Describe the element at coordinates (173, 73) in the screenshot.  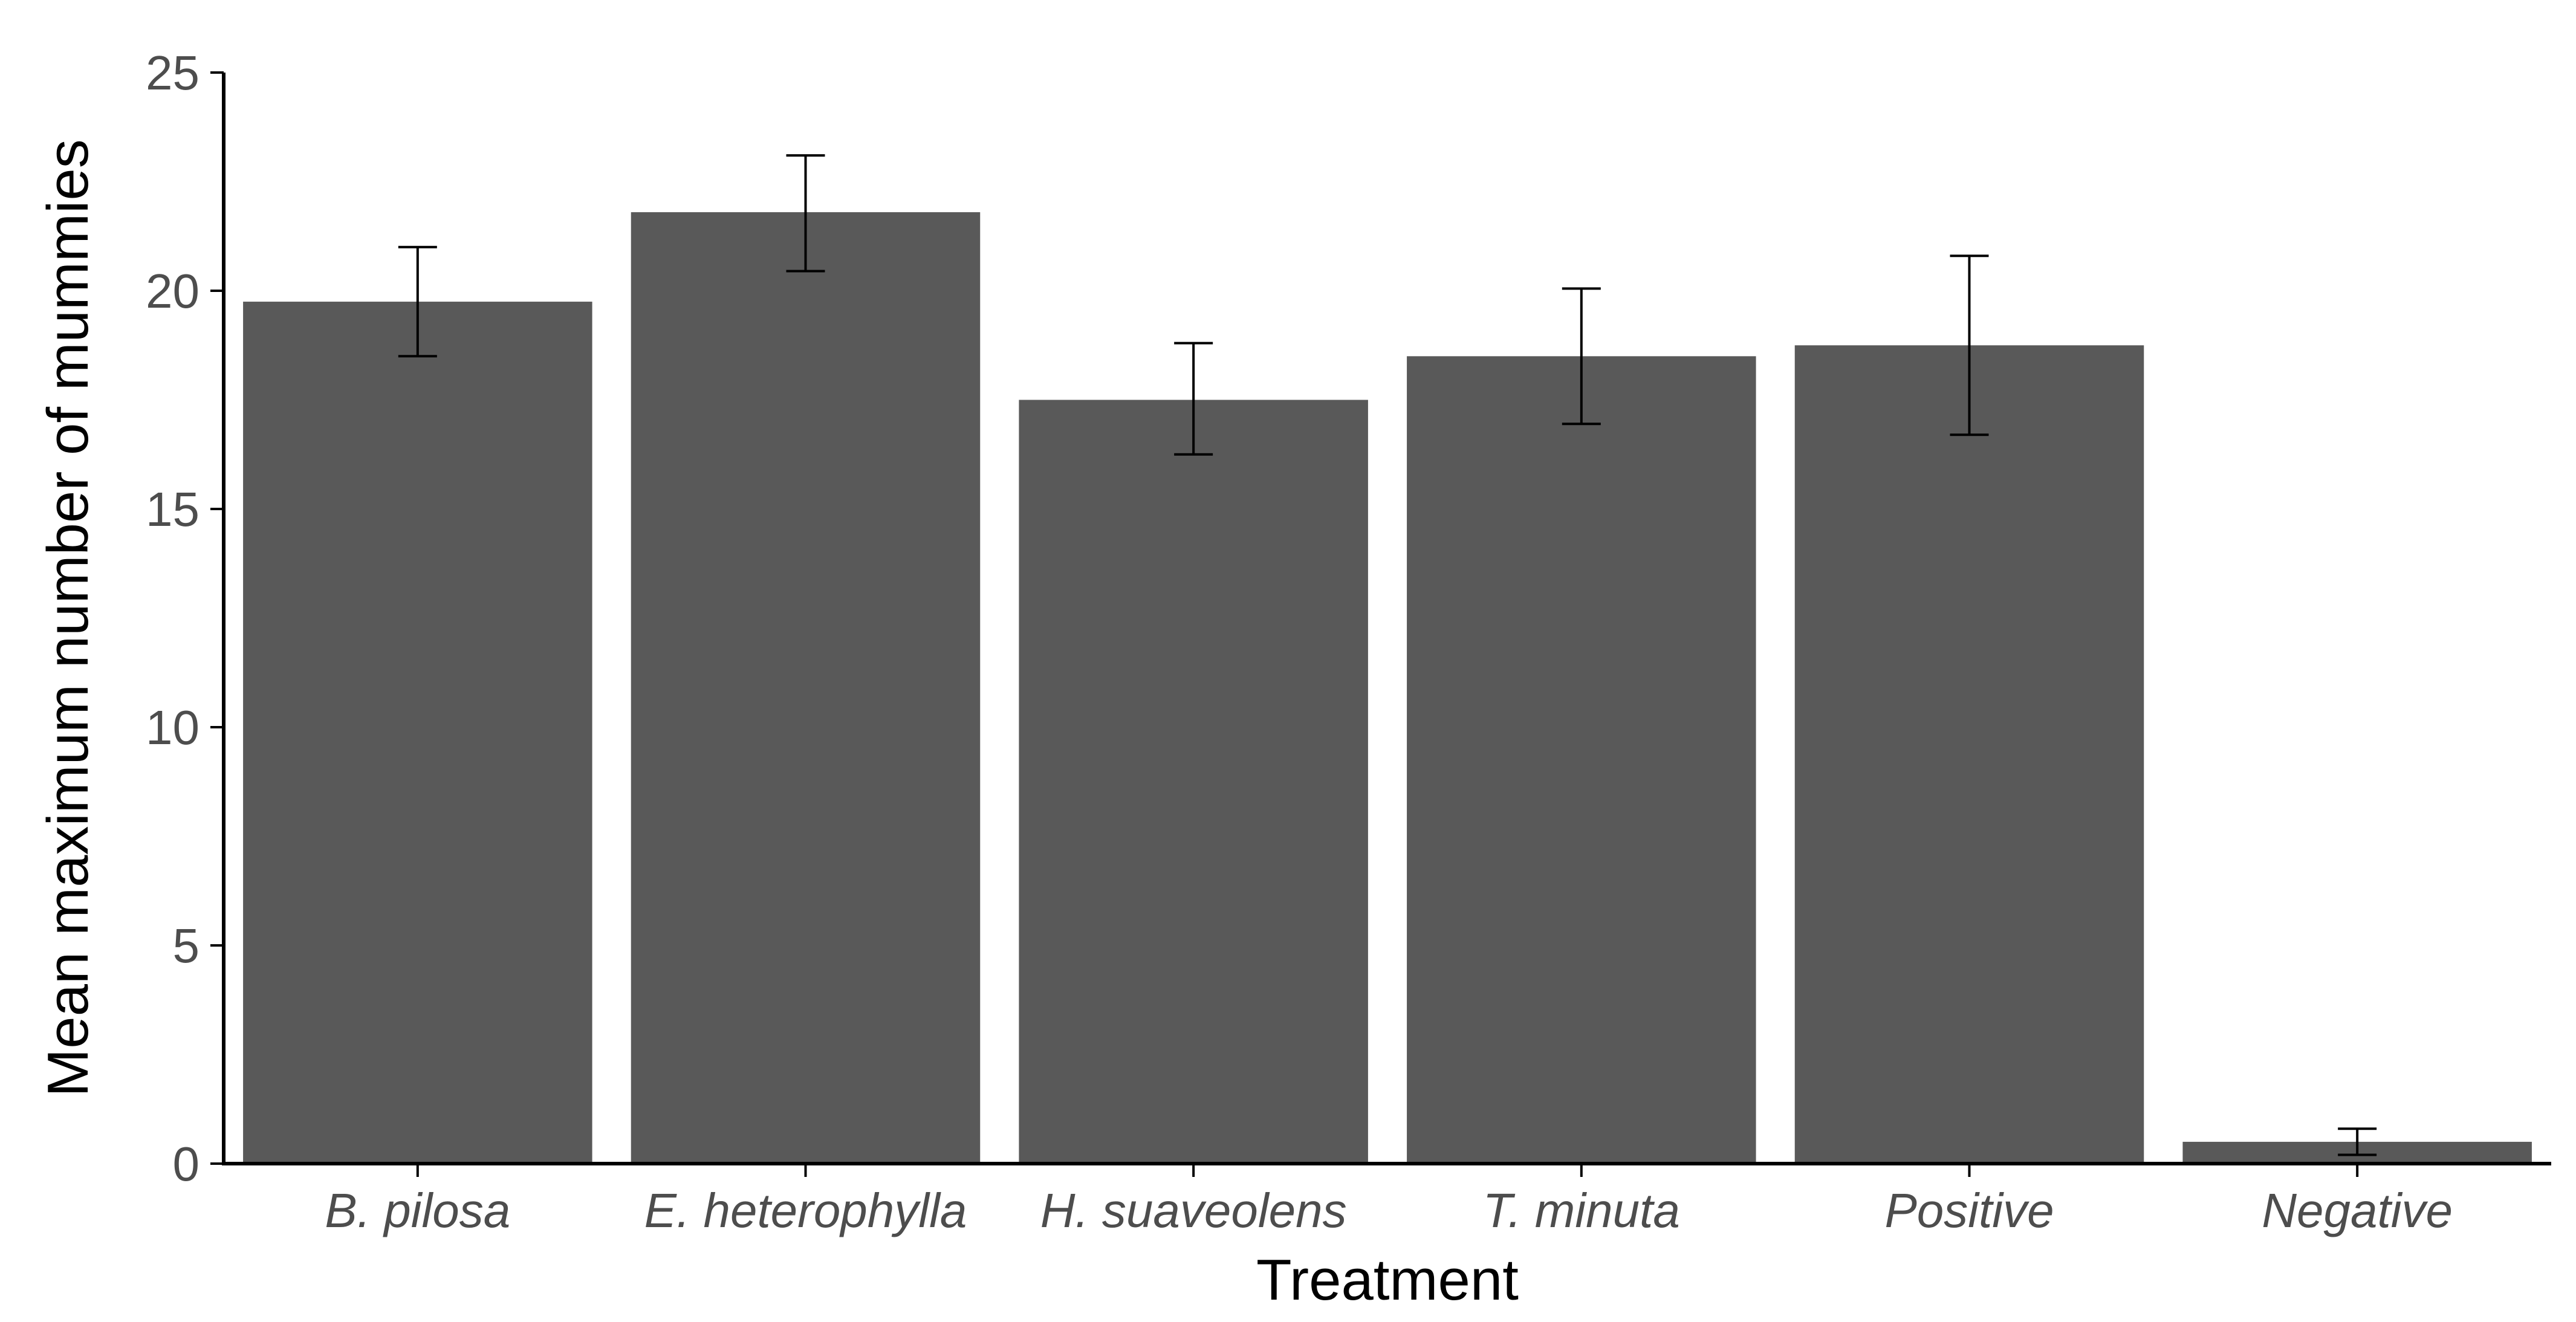
I see `y-tick-label-5: 25` at that location.